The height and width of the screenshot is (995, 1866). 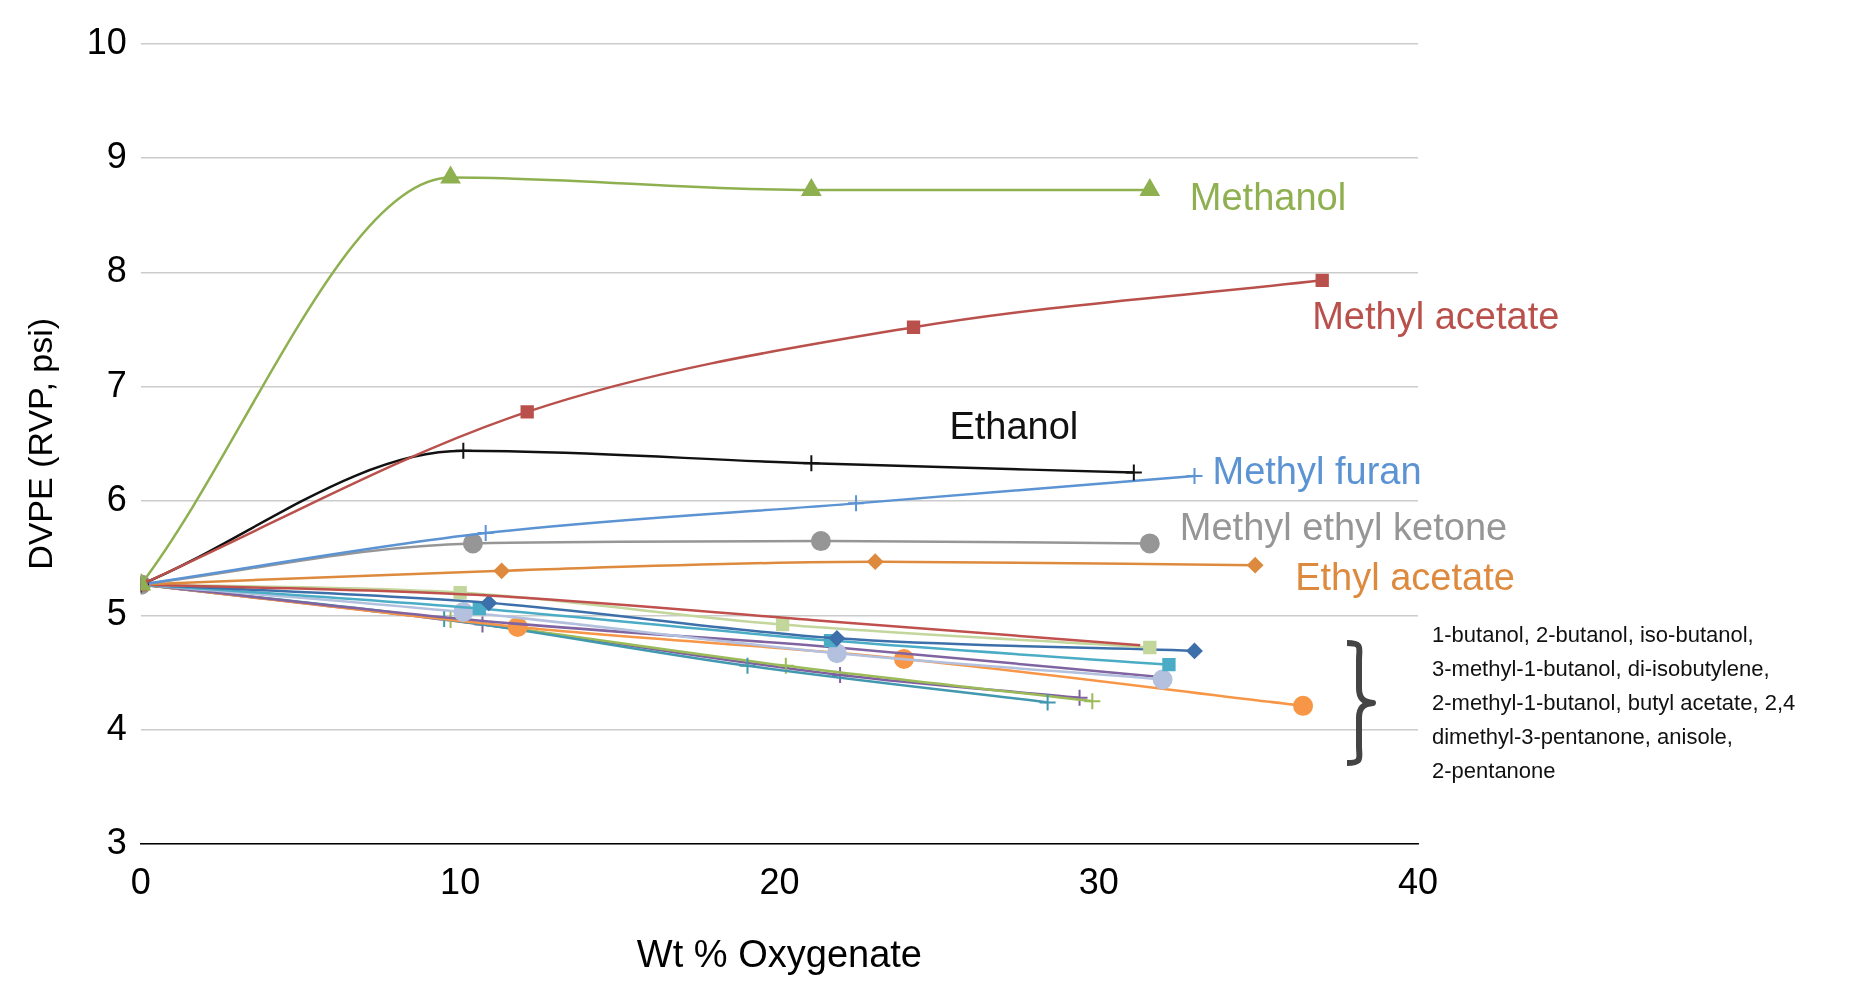 What do you see at coordinates (116, 270) in the screenshot?
I see `y-tick-label: 8` at bounding box center [116, 270].